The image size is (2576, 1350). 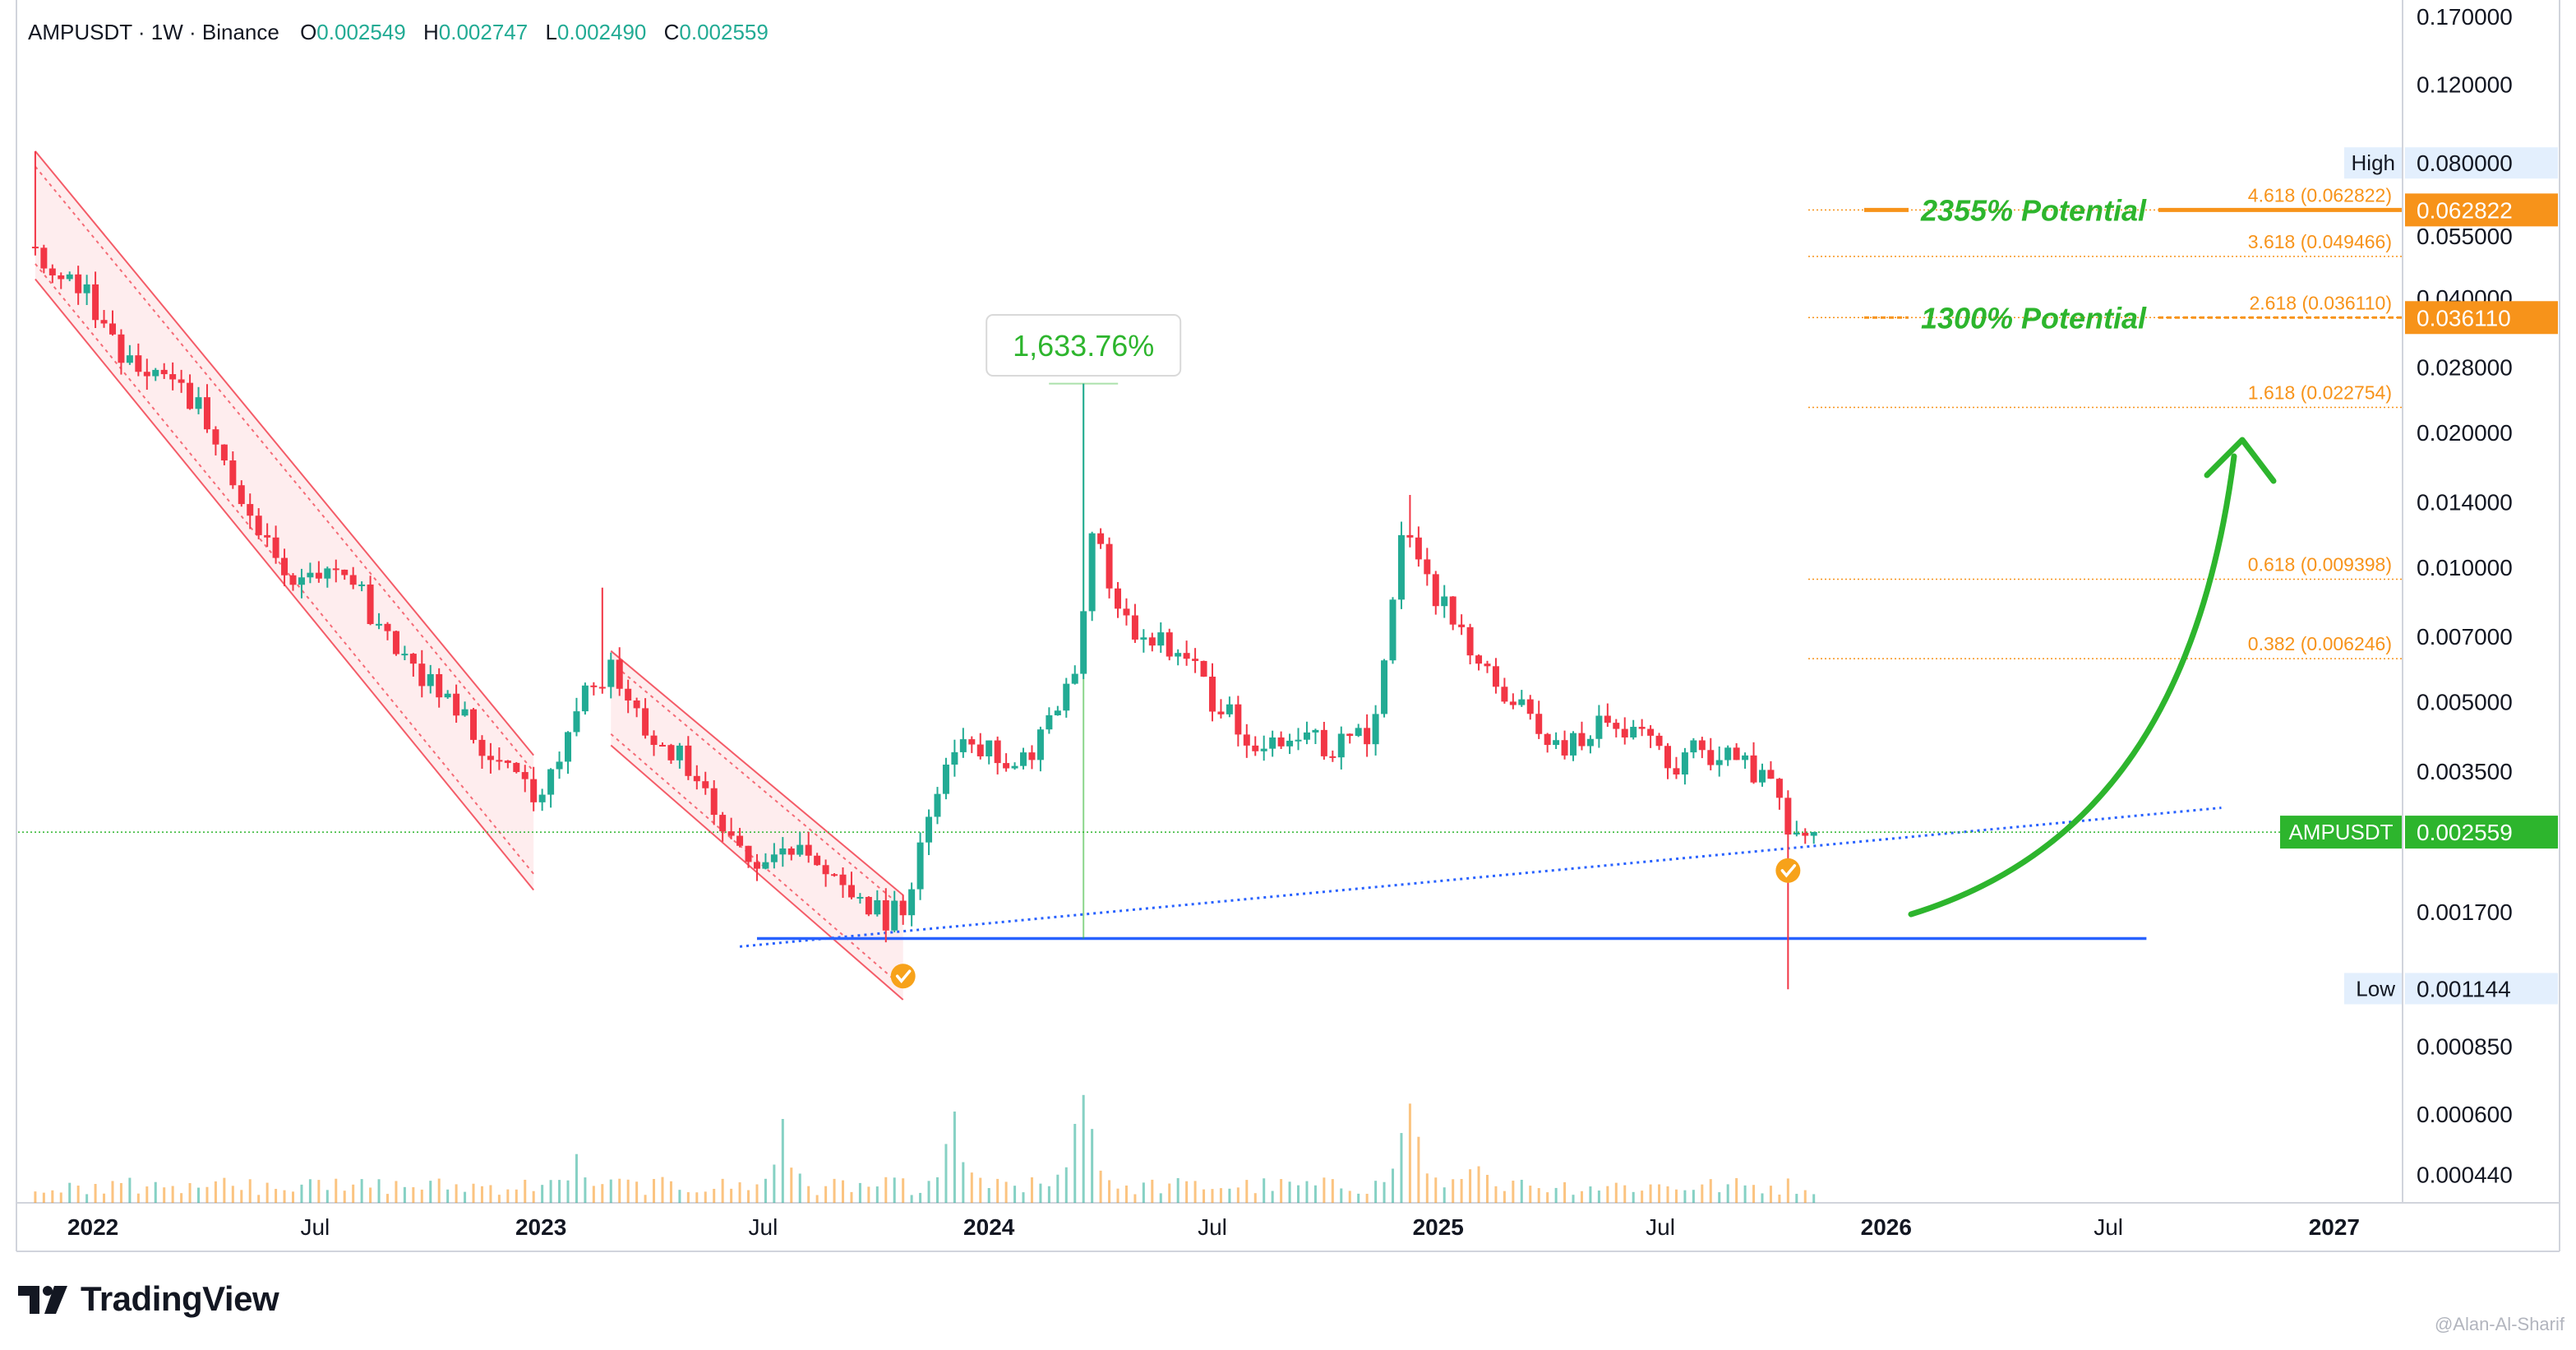 I want to click on time-axis-tick: 2026, so click(x=1886, y=1227).